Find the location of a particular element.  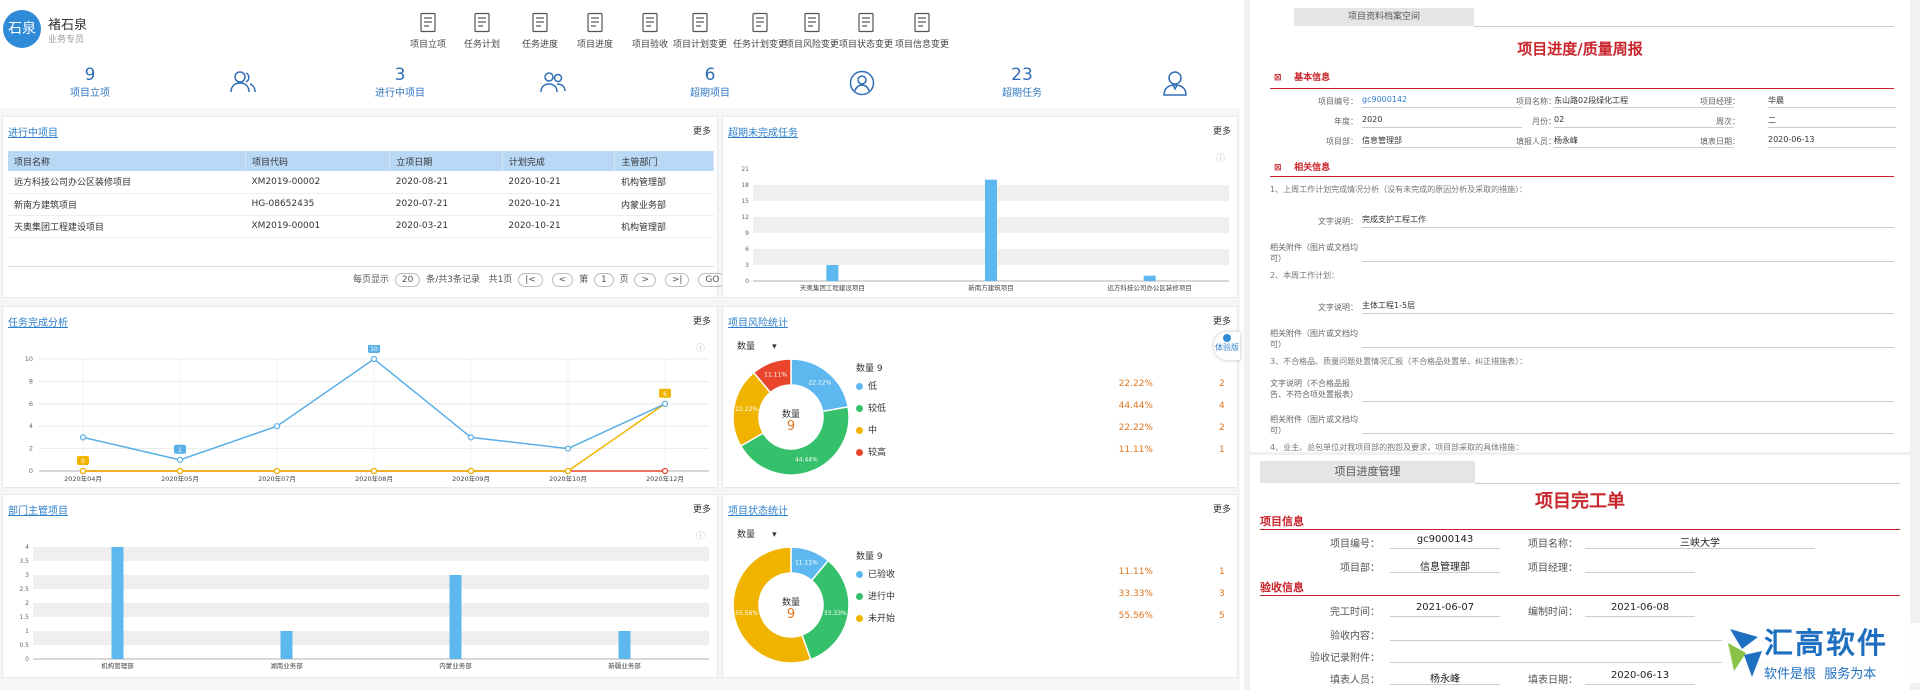

name-field: 三峡大学 is located at coordinates (1700, 541).